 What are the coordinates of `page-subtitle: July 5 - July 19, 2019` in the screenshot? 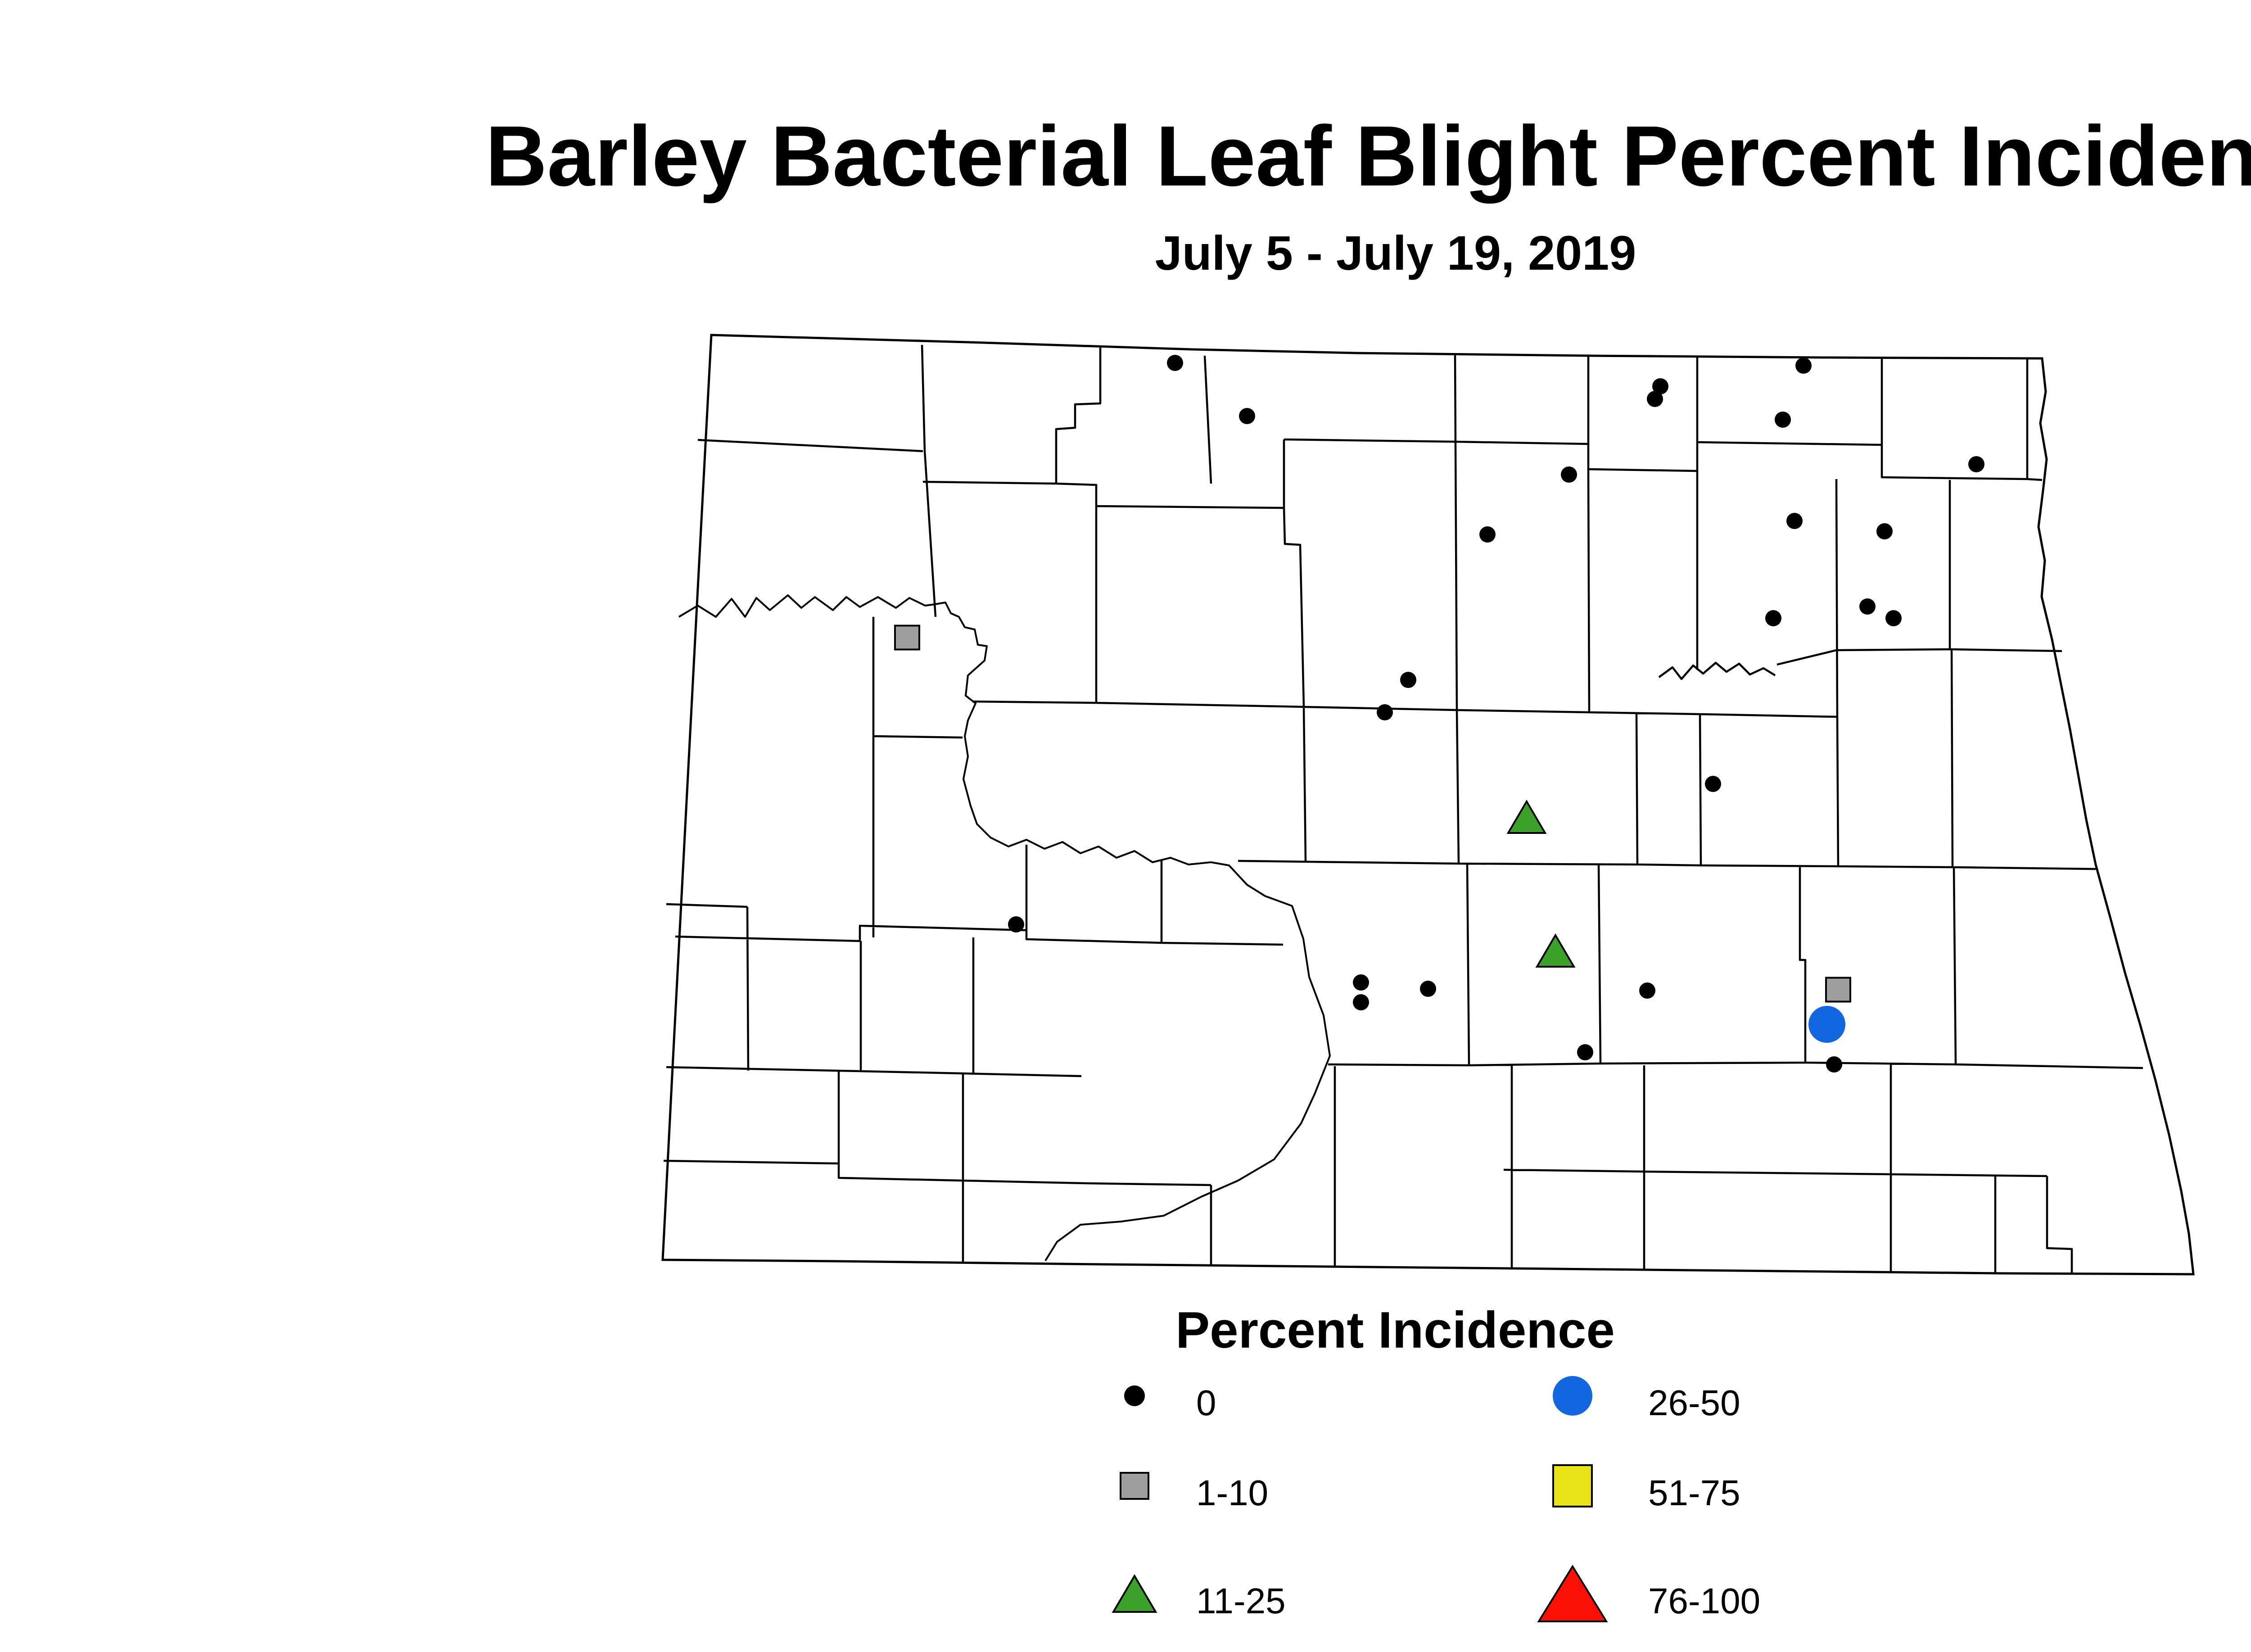 It's located at (1396, 253).